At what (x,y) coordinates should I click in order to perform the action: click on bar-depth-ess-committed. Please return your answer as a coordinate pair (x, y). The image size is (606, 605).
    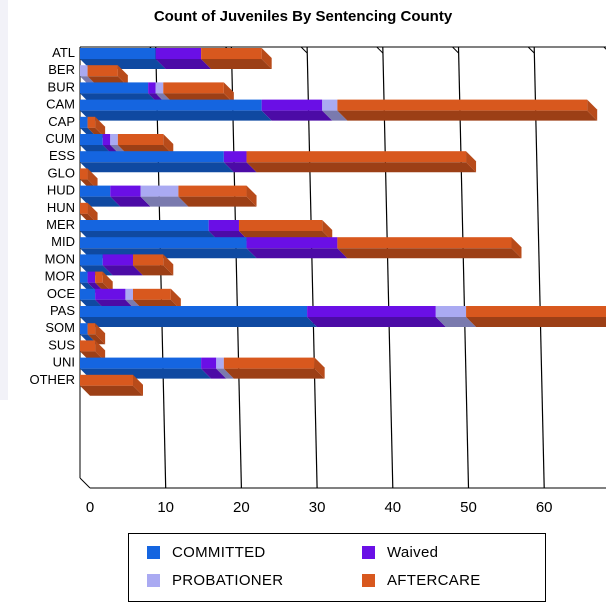
    Looking at the image, I should click on (157, 167).